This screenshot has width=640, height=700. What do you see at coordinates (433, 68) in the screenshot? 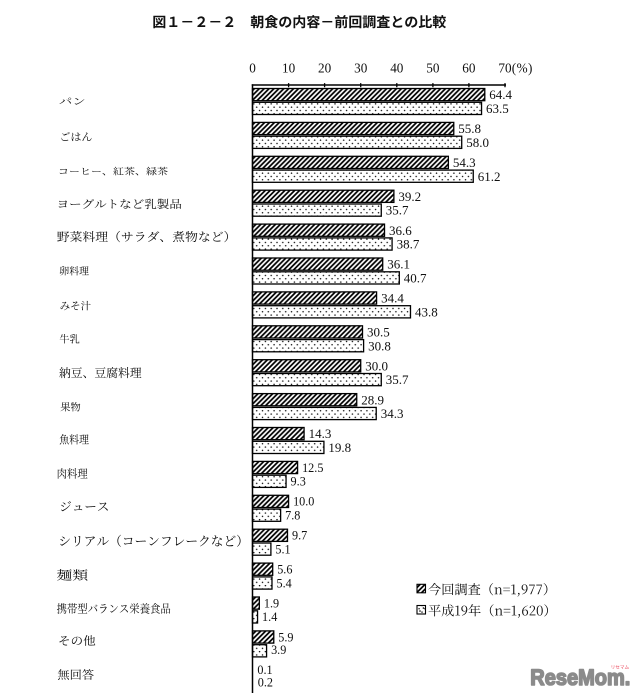
I see `svg-text: 50` at bounding box center [433, 68].